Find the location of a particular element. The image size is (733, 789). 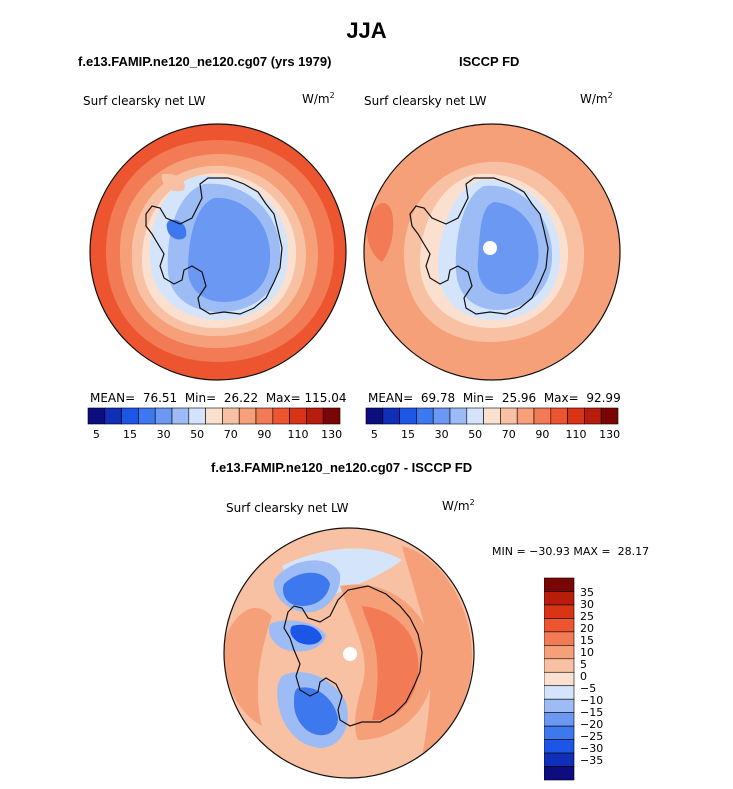

obs-stats: MEAN= 69.78 Min= 25.96 Max= 92.99 is located at coordinates (494, 398).